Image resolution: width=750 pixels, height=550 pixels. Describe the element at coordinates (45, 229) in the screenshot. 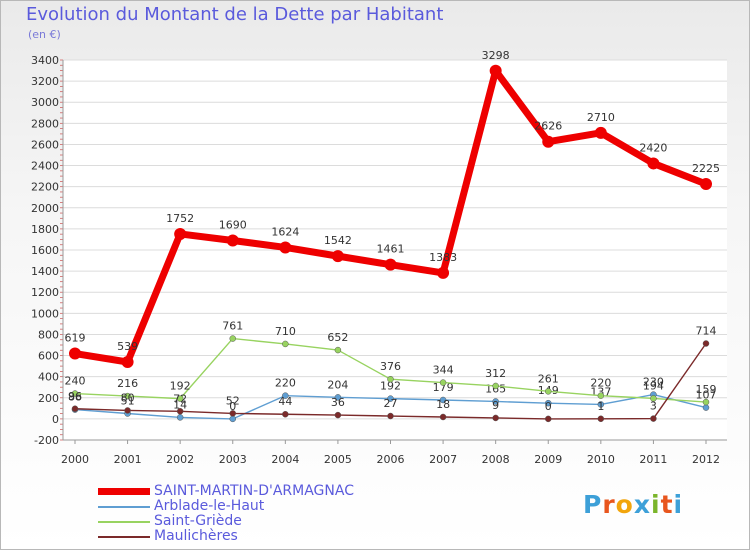

I see `y-tick-label: 1800` at that location.